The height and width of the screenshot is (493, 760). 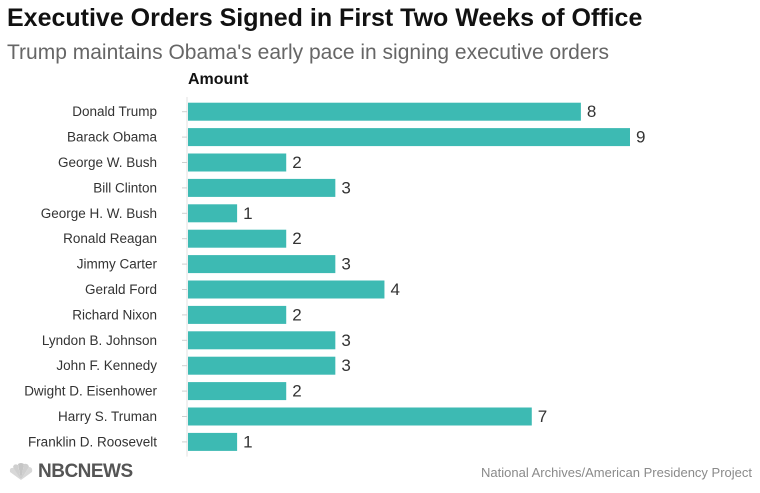 I want to click on data-label: 9, so click(x=640, y=137).